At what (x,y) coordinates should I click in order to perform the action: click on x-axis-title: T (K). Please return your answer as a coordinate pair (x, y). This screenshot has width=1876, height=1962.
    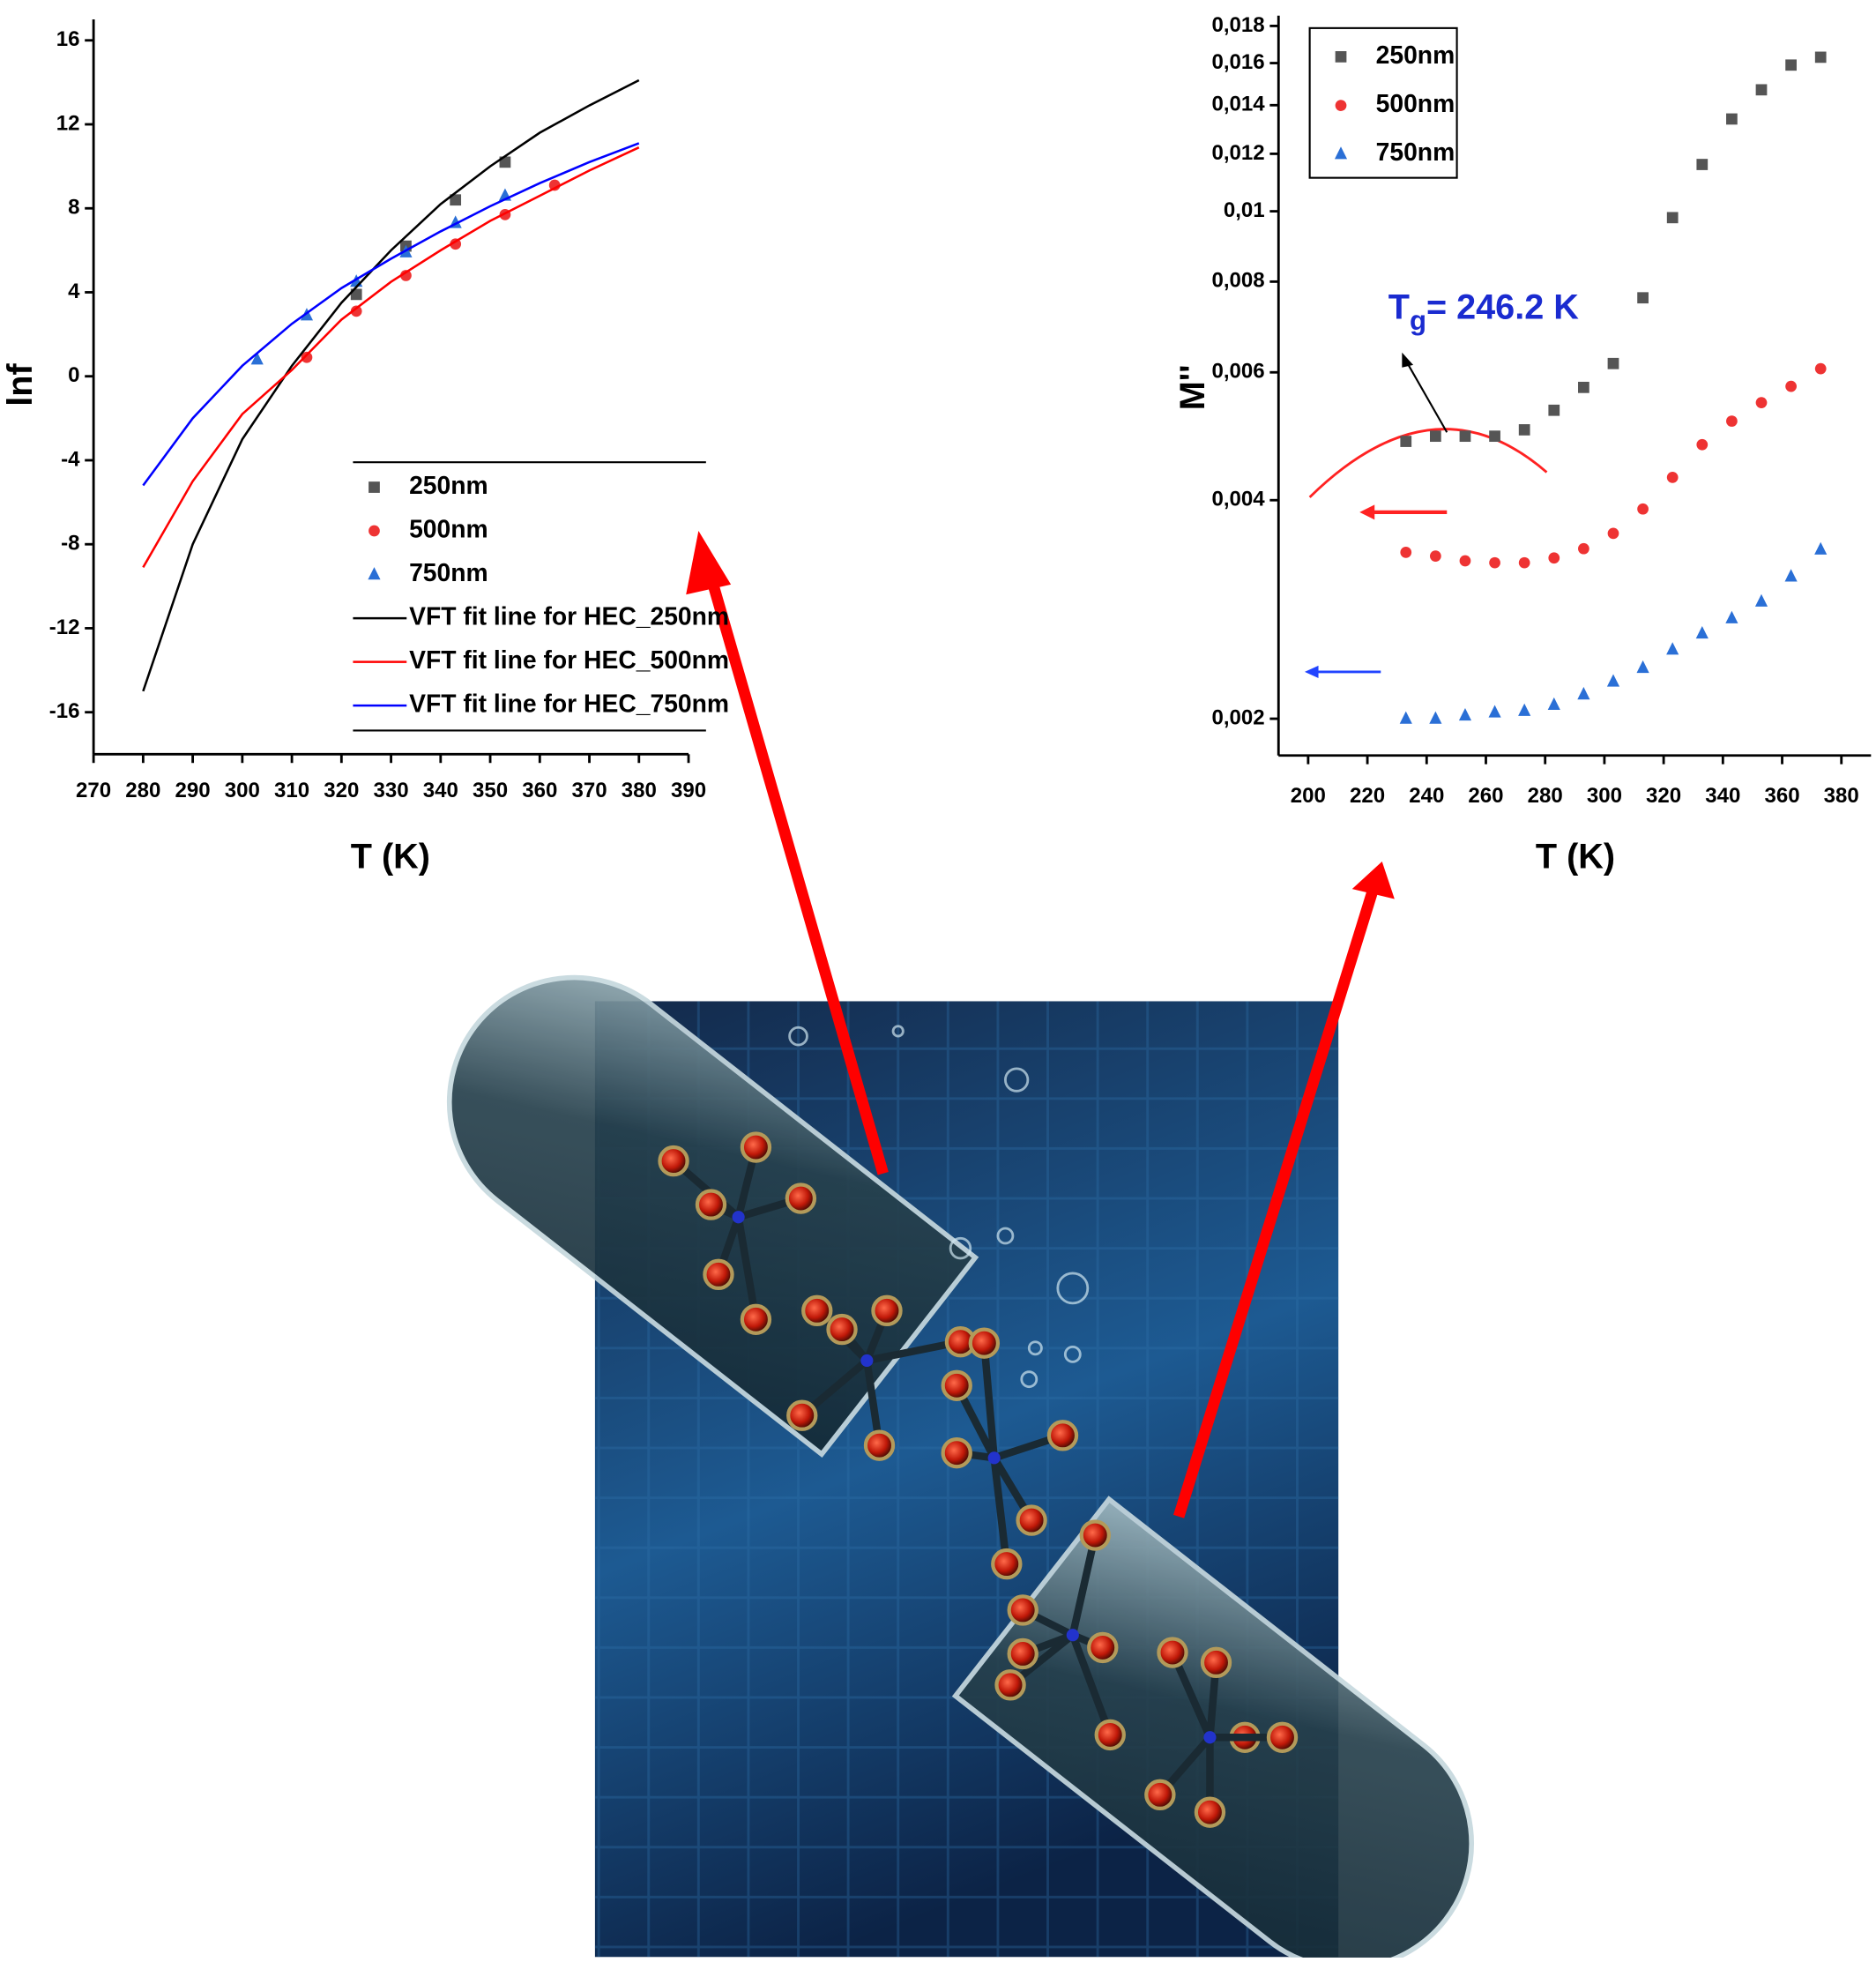
    Looking at the image, I should click on (1575, 857).